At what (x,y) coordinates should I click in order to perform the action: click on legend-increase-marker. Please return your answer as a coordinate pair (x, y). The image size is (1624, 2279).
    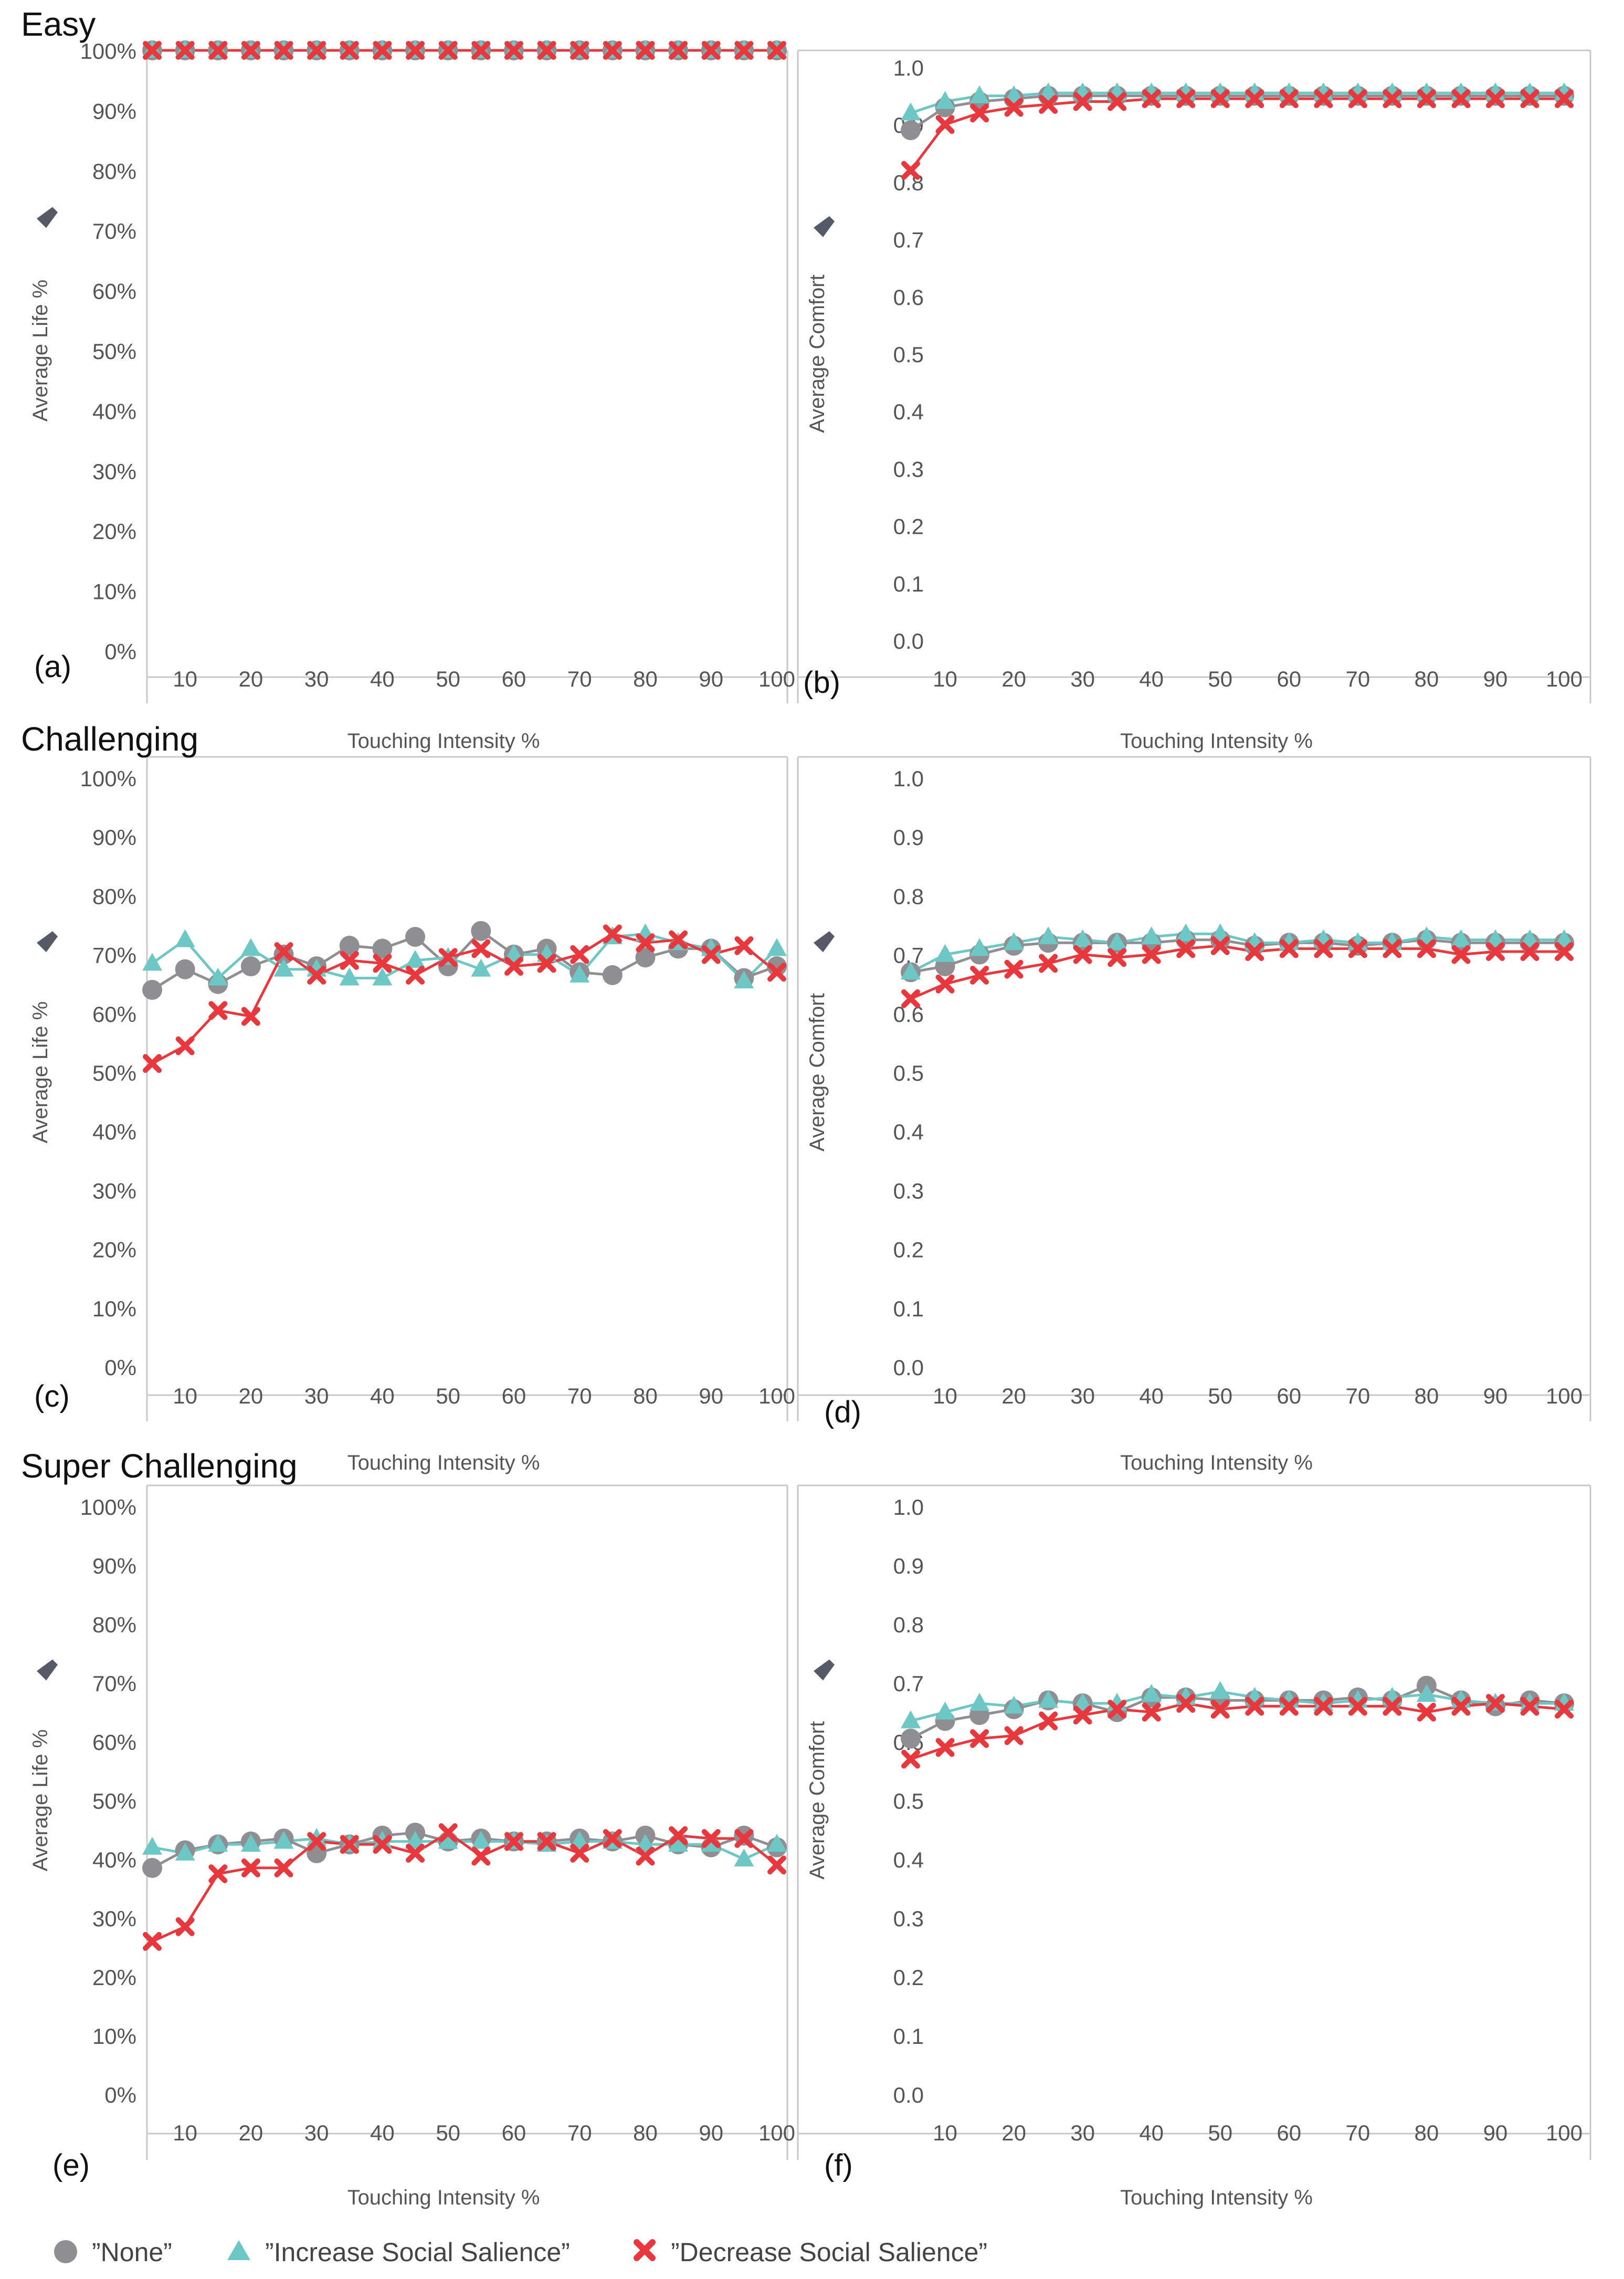
    Looking at the image, I should click on (238, 2250).